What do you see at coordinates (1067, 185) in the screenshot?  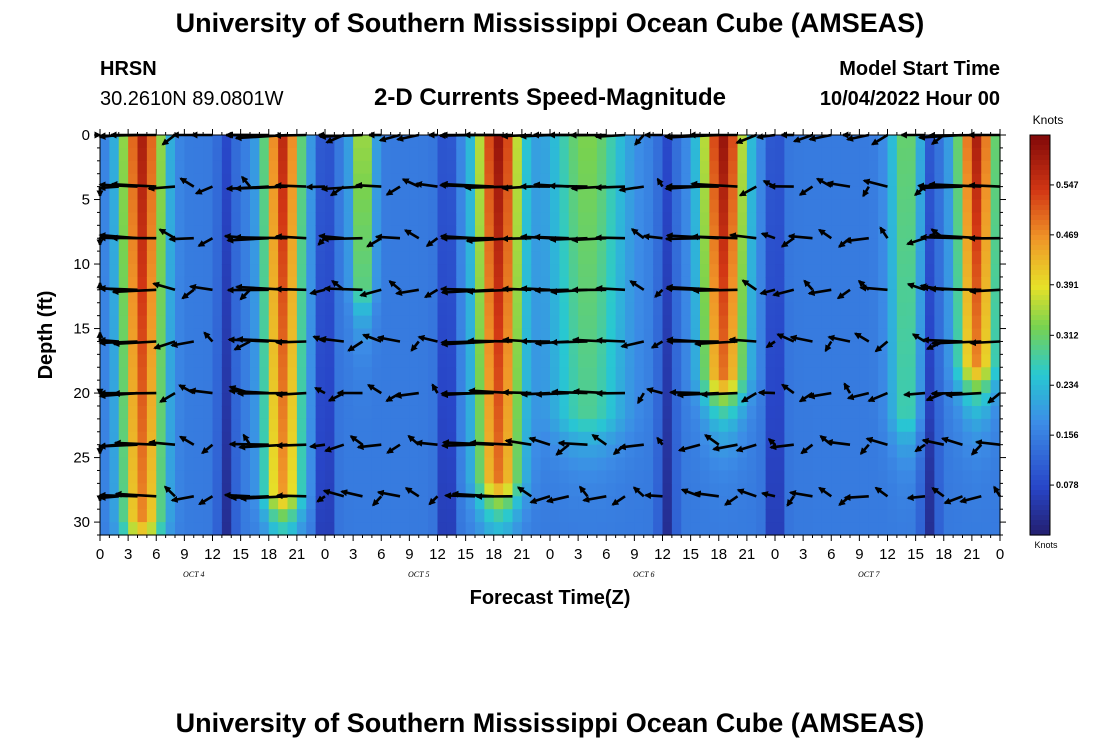 I see `colorbar-label: 0.547` at bounding box center [1067, 185].